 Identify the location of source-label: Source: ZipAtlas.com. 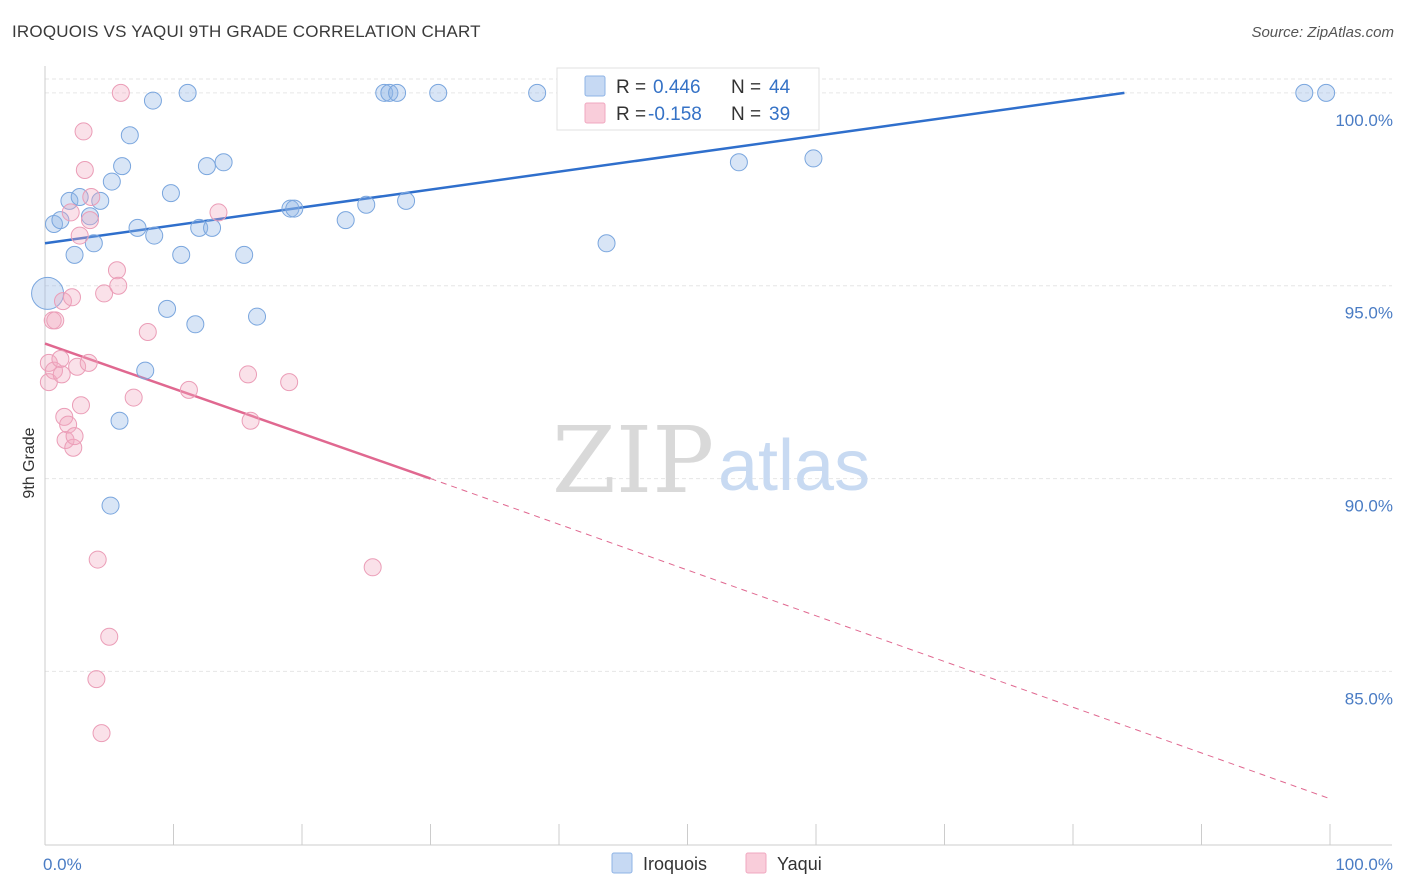
(1322, 32).